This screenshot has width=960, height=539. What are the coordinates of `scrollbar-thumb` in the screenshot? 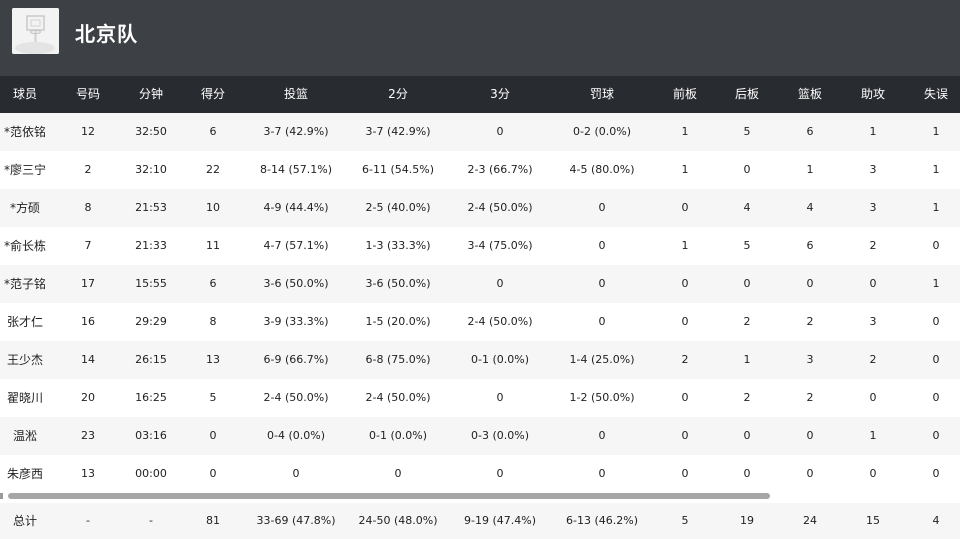 It's located at (389, 496).